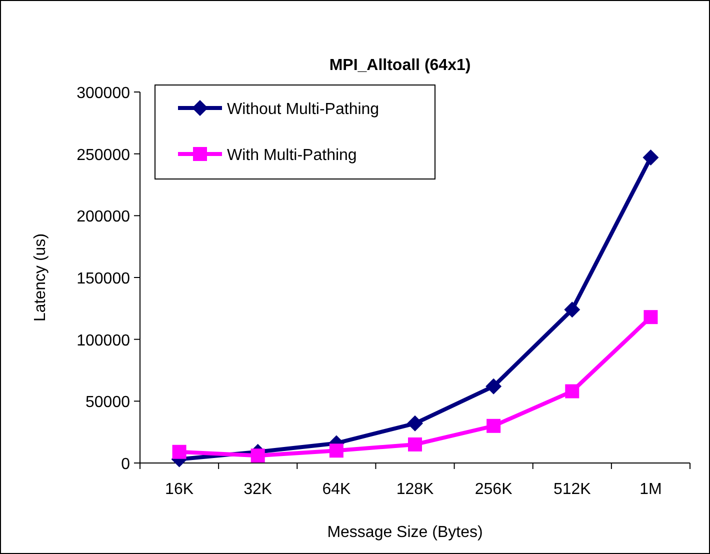  Describe the element at coordinates (103, 155) in the screenshot. I see `y-tick-label: 250000` at that location.